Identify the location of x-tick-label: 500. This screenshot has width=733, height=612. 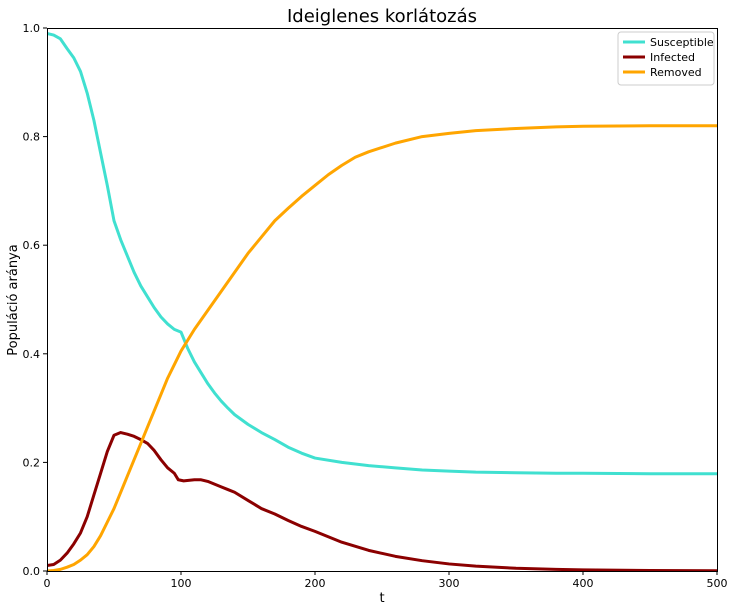
(717, 583).